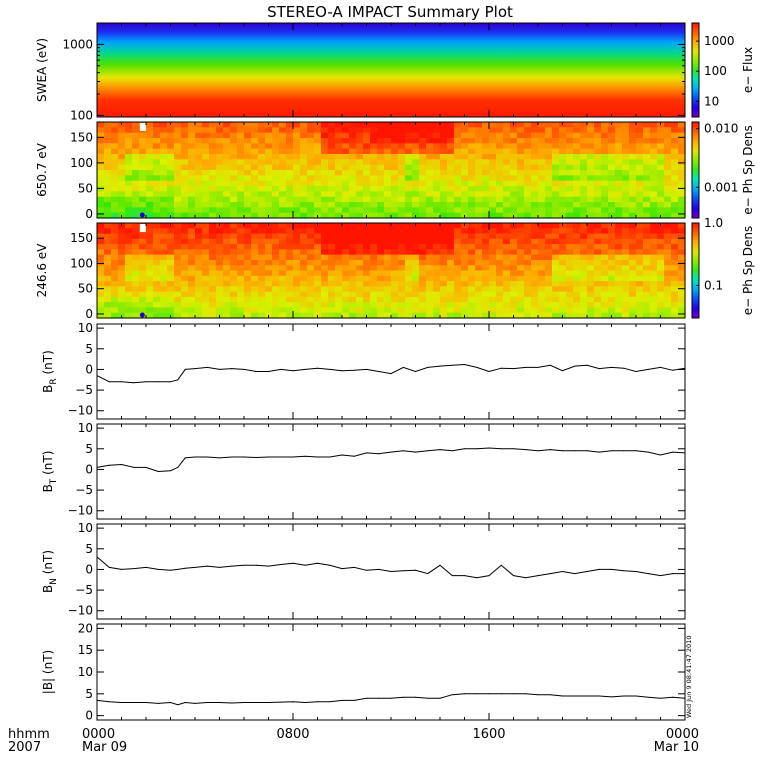 The height and width of the screenshot is (780, 780). What do you see at coordinates (363, 570) in the screenshot?
I see `panel-6: −10 −5 0 5 10 BN (nT)` at bounding box center [363, 570].